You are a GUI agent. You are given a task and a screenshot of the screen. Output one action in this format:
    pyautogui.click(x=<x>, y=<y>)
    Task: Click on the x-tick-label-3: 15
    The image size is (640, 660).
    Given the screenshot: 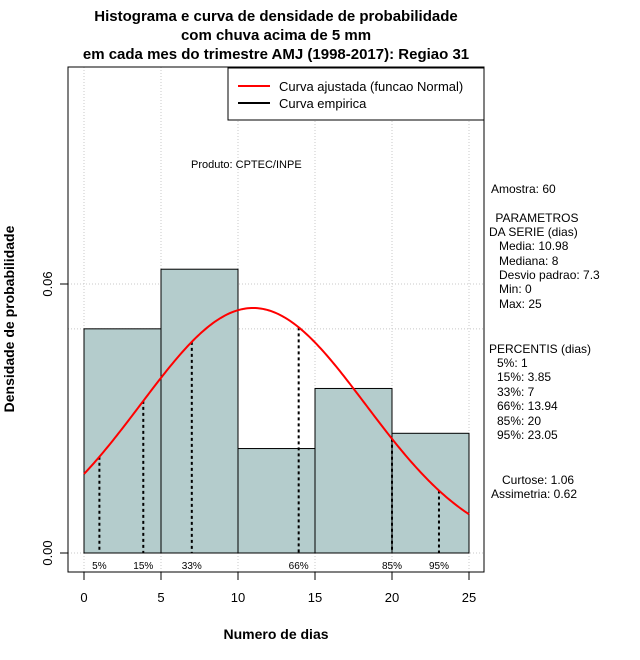 What is the action you would take?
    pyautogui.click(x=315, y=597)
    